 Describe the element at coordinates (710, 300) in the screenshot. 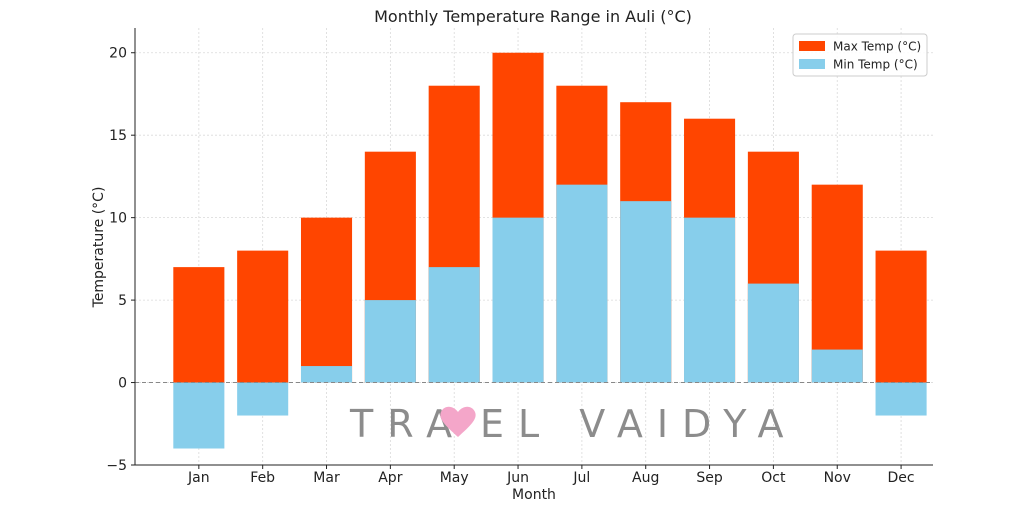

I see `bar-min-sep` at that location.